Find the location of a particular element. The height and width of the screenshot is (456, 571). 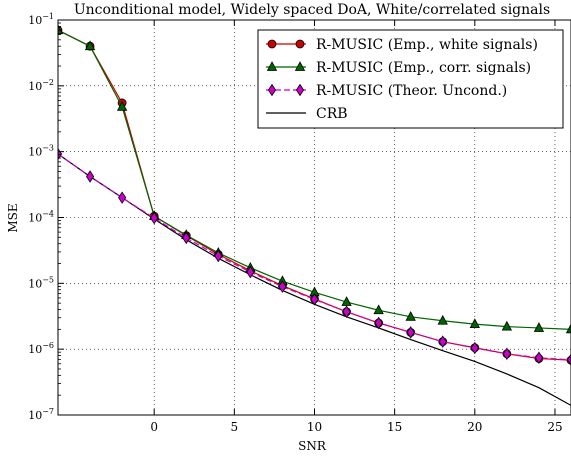

x-tick-label: 20 is located at coordinates (474, 427).